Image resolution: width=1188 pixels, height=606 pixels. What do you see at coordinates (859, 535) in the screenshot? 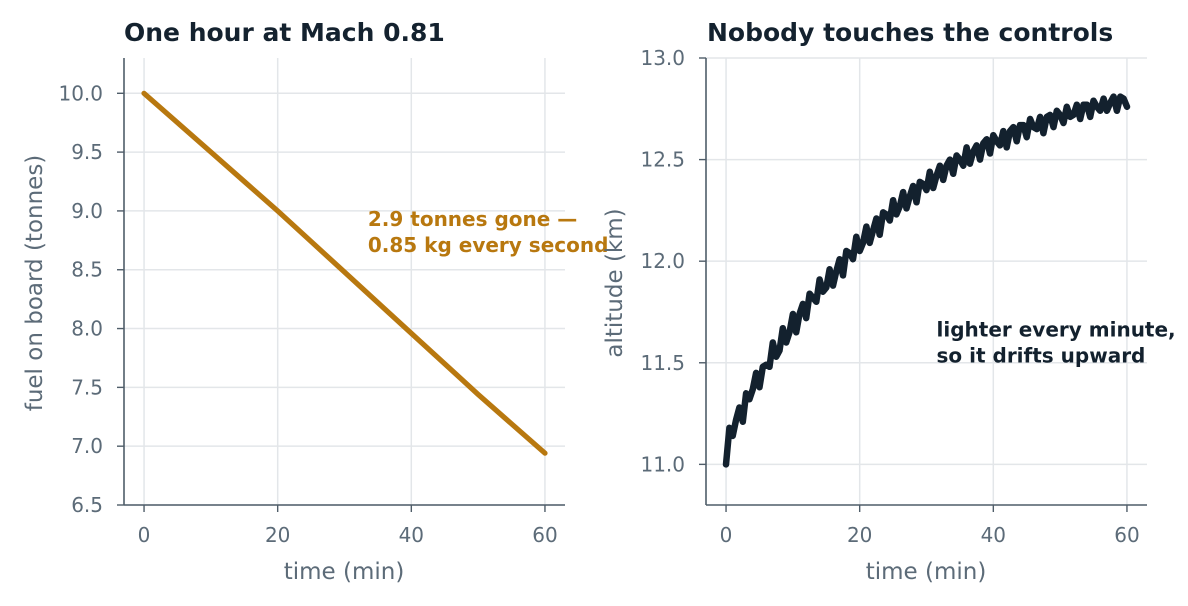
I see `altitude-chart-x-tick-label: 20` at bounding box center [859, 535].